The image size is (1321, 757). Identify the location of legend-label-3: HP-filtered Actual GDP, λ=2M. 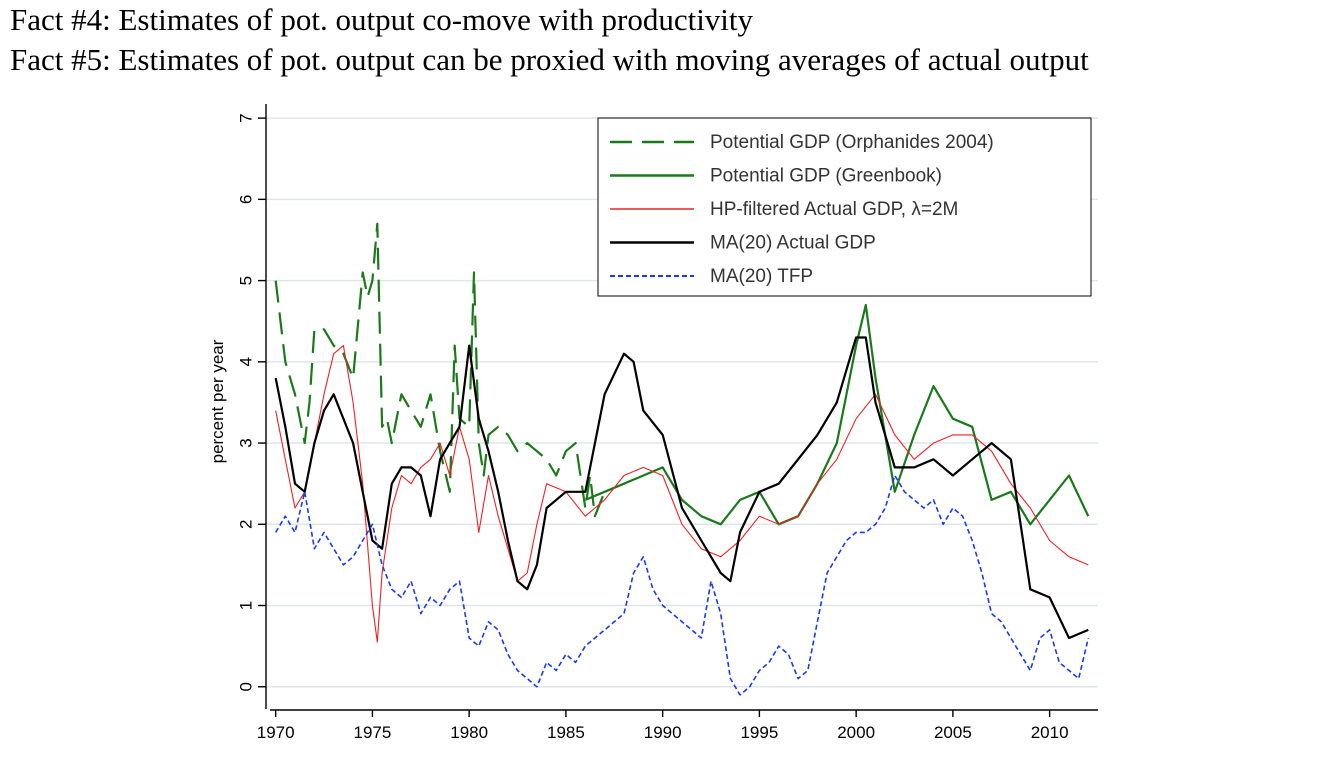
(834, 209).